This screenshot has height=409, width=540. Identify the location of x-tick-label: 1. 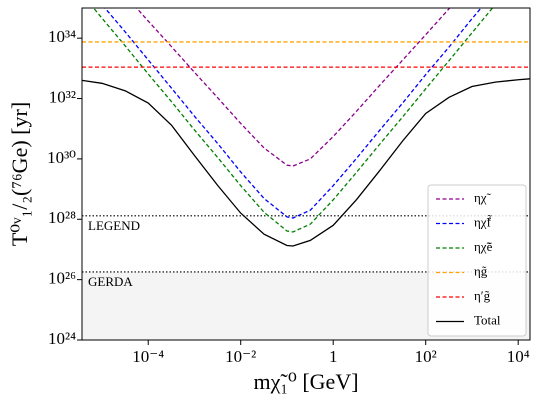
(333, 356).